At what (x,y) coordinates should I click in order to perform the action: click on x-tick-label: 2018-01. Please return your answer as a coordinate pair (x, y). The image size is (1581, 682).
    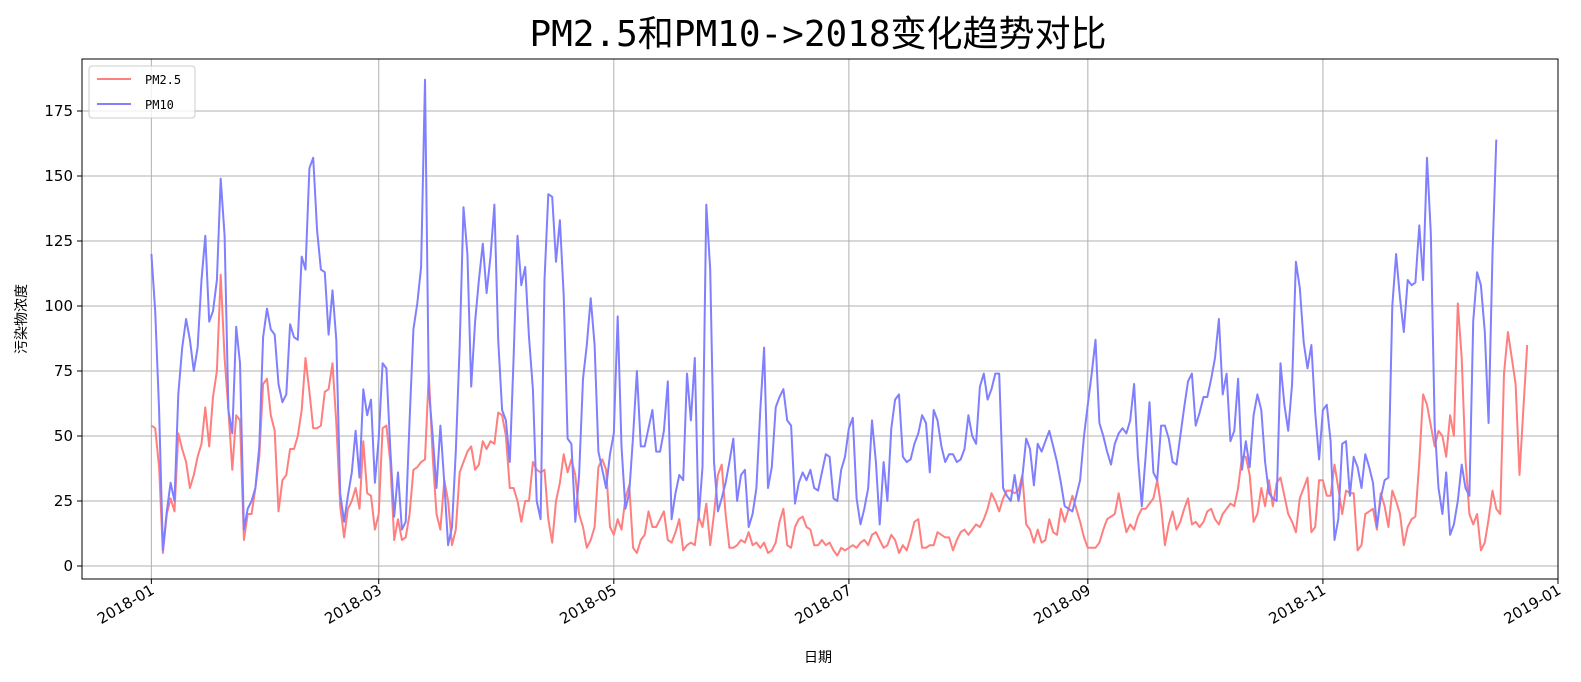
    Looking at the image, I should click on (125, 604).